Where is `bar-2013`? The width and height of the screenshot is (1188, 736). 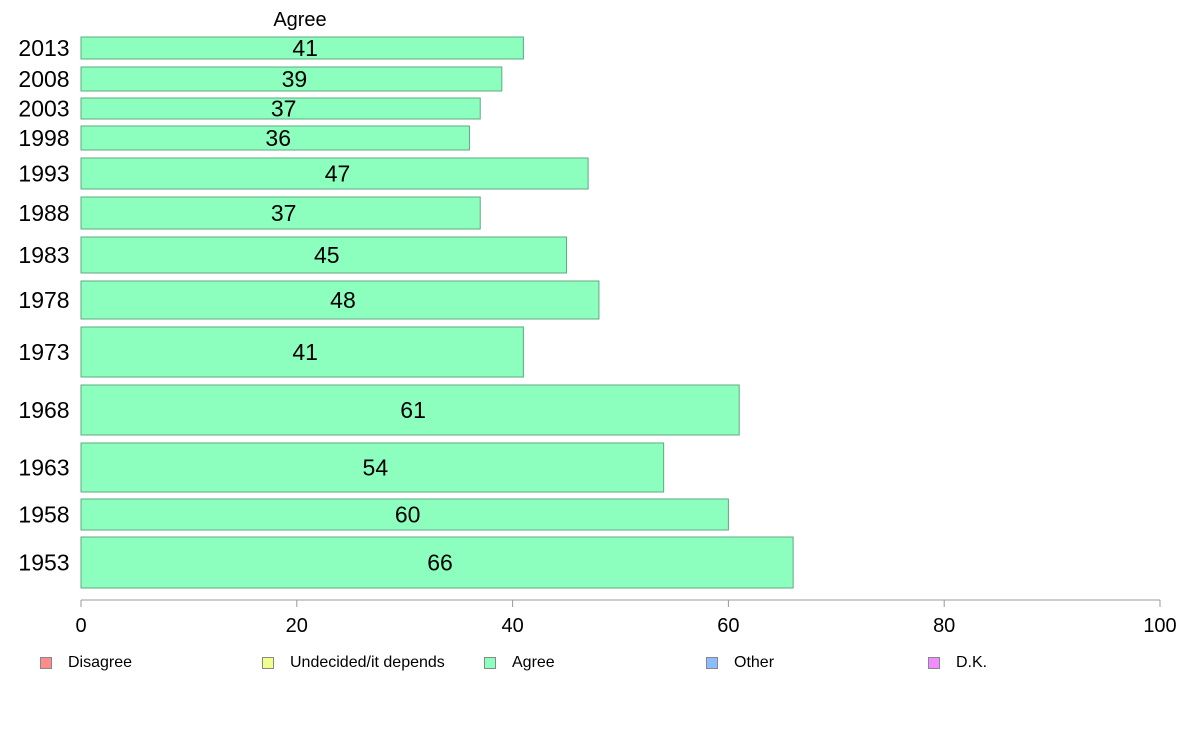 bar-2013 is located at coordinates (302, 48).